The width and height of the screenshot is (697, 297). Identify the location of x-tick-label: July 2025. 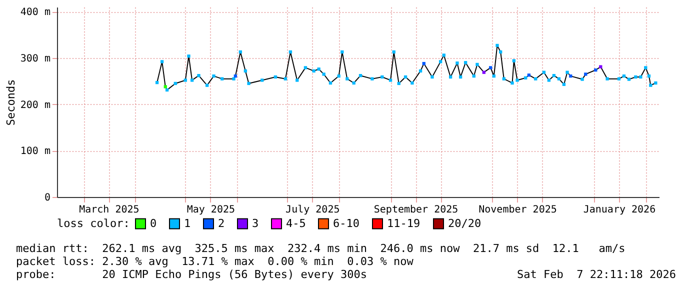
(313, 210).